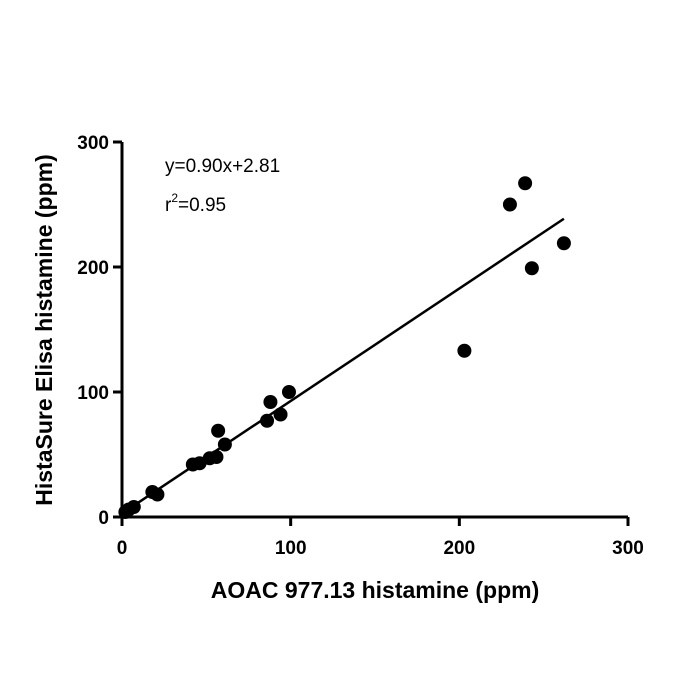 The width and height of the screenshot is (700, 700). Describe the element at coordinates (174, 198) in the screenshot. I see `r-squared-exponent: 2` at that location.